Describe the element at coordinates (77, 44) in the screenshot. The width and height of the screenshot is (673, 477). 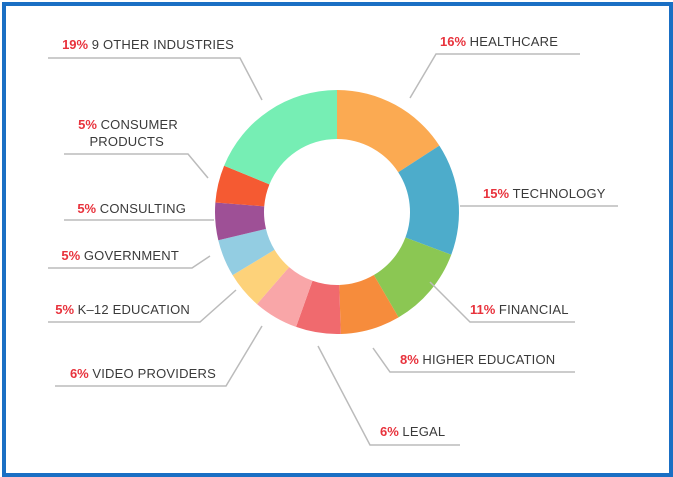
I see `label-pct-9-other-industries: 19%` at that location.